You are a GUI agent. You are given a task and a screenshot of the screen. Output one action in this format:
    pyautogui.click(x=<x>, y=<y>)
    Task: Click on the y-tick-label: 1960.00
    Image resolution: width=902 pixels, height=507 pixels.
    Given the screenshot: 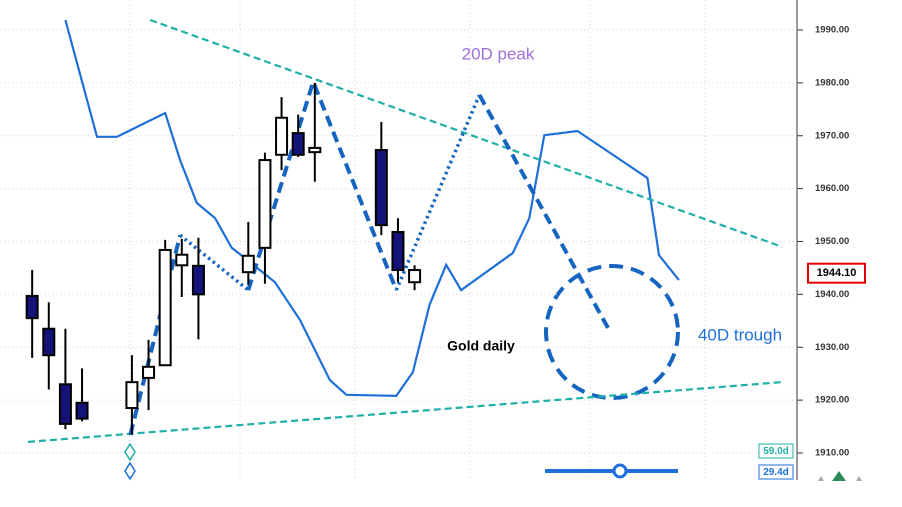 What is the action you would take?
    pyautogui.click(x=832, y=188)
    